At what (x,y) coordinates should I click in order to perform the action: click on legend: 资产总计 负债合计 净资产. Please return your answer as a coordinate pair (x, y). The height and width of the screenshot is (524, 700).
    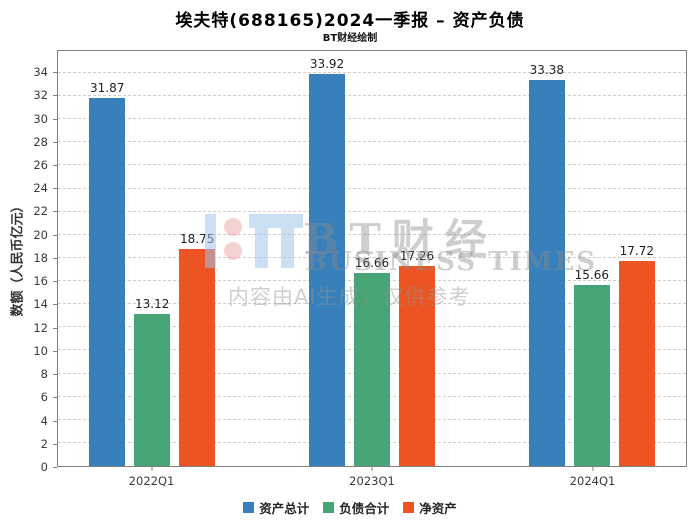
    Looking at the image, I should click on (350, 507).